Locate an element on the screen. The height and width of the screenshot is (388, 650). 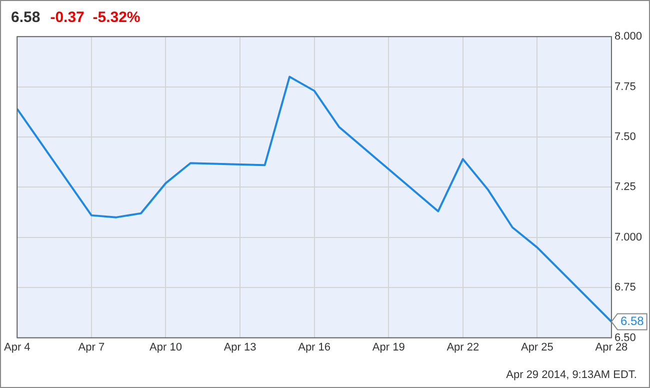
y-tick-label: 8.000 is located at coordinates (628, 36).